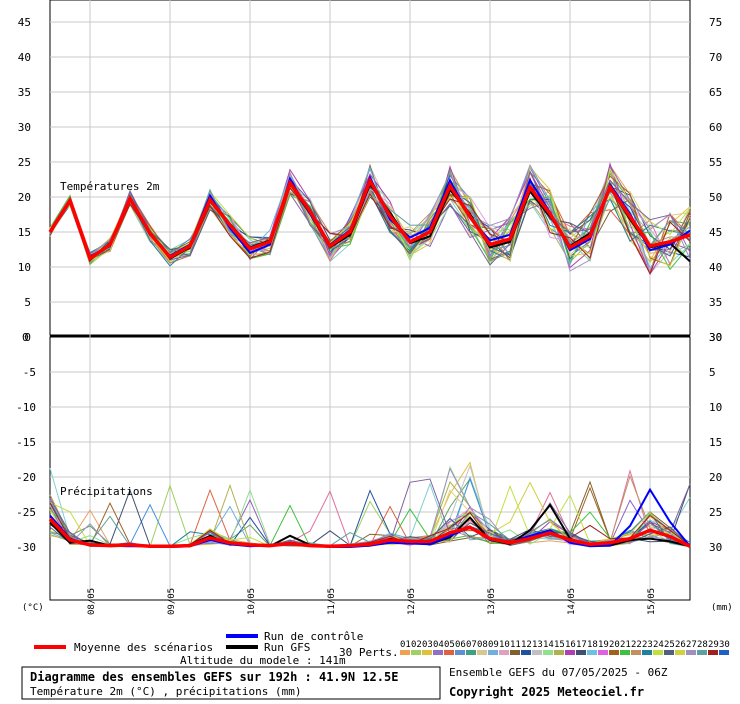 This screenshot has width=740, height=704. Describe the element at coordinates (715, 442) in the screenshot. I see `y-right-tick-label: 15` at that location.